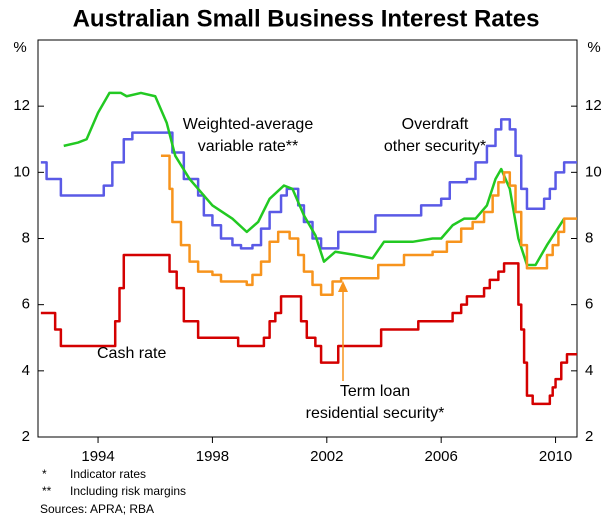 This screenshot has height=521, width=613. Describe the element at coordinates (26, 370) in the screenshot. I see `y-tick-label: 4` at that location.